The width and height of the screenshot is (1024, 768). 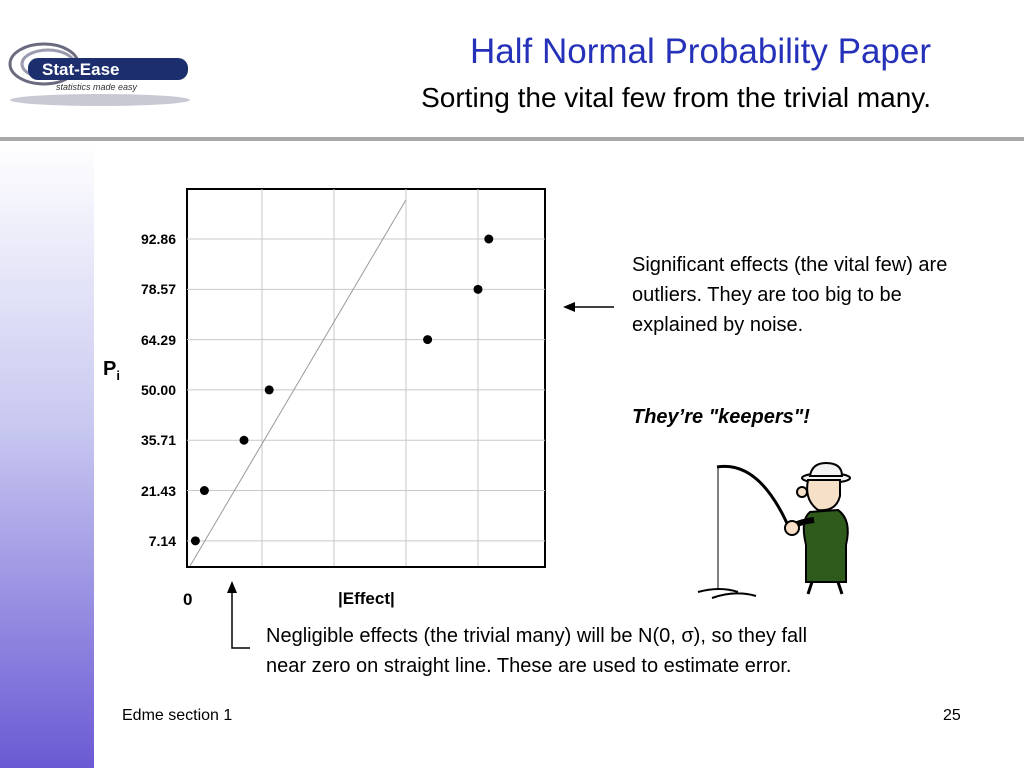 I want to click on x-axis-label: |Effect|, so click(x=366, y=598).